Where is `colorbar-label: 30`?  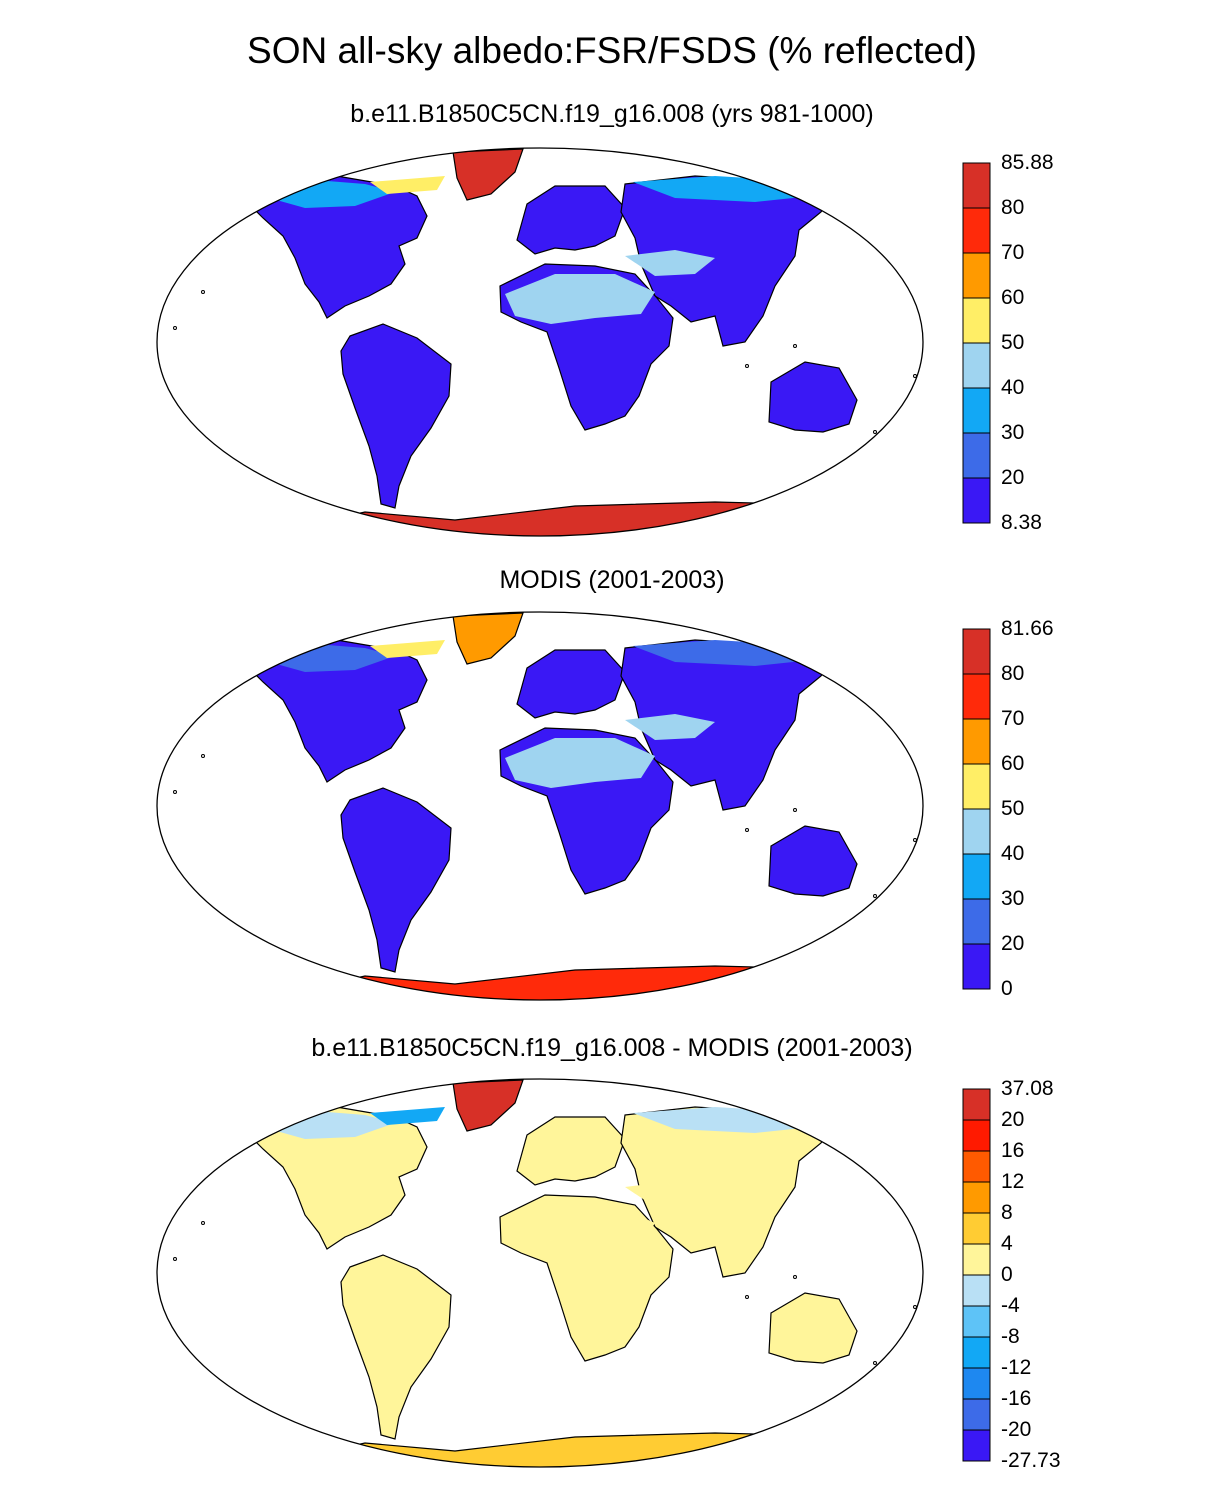 colorbar-label: 30 is located at coordinates (1013, 432).